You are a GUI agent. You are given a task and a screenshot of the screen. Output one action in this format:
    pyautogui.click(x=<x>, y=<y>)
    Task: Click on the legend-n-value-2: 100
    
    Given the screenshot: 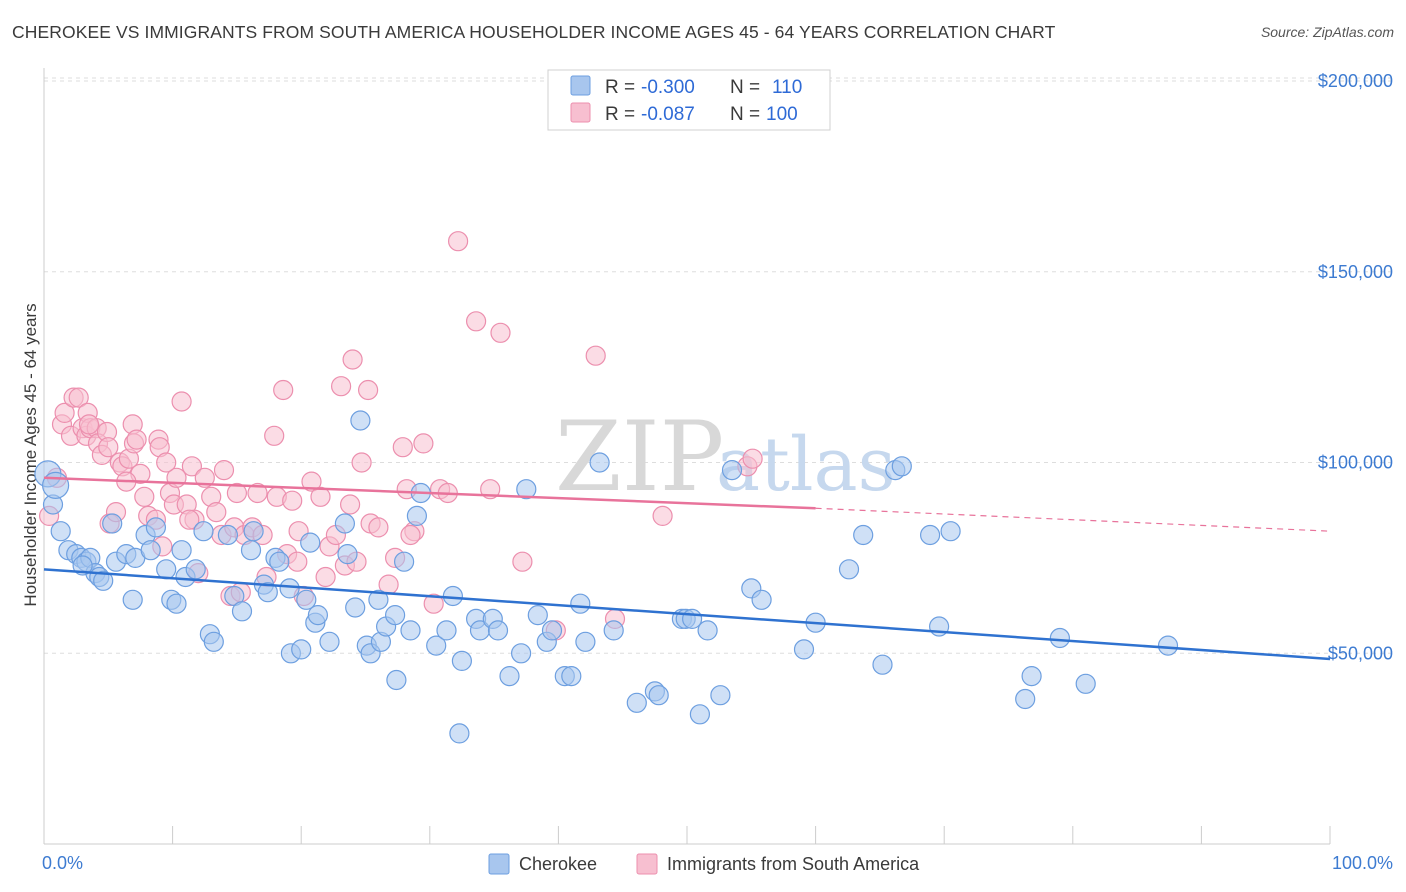 What is the action you would take?
    pyautogui.click(x=782, y=114)
    